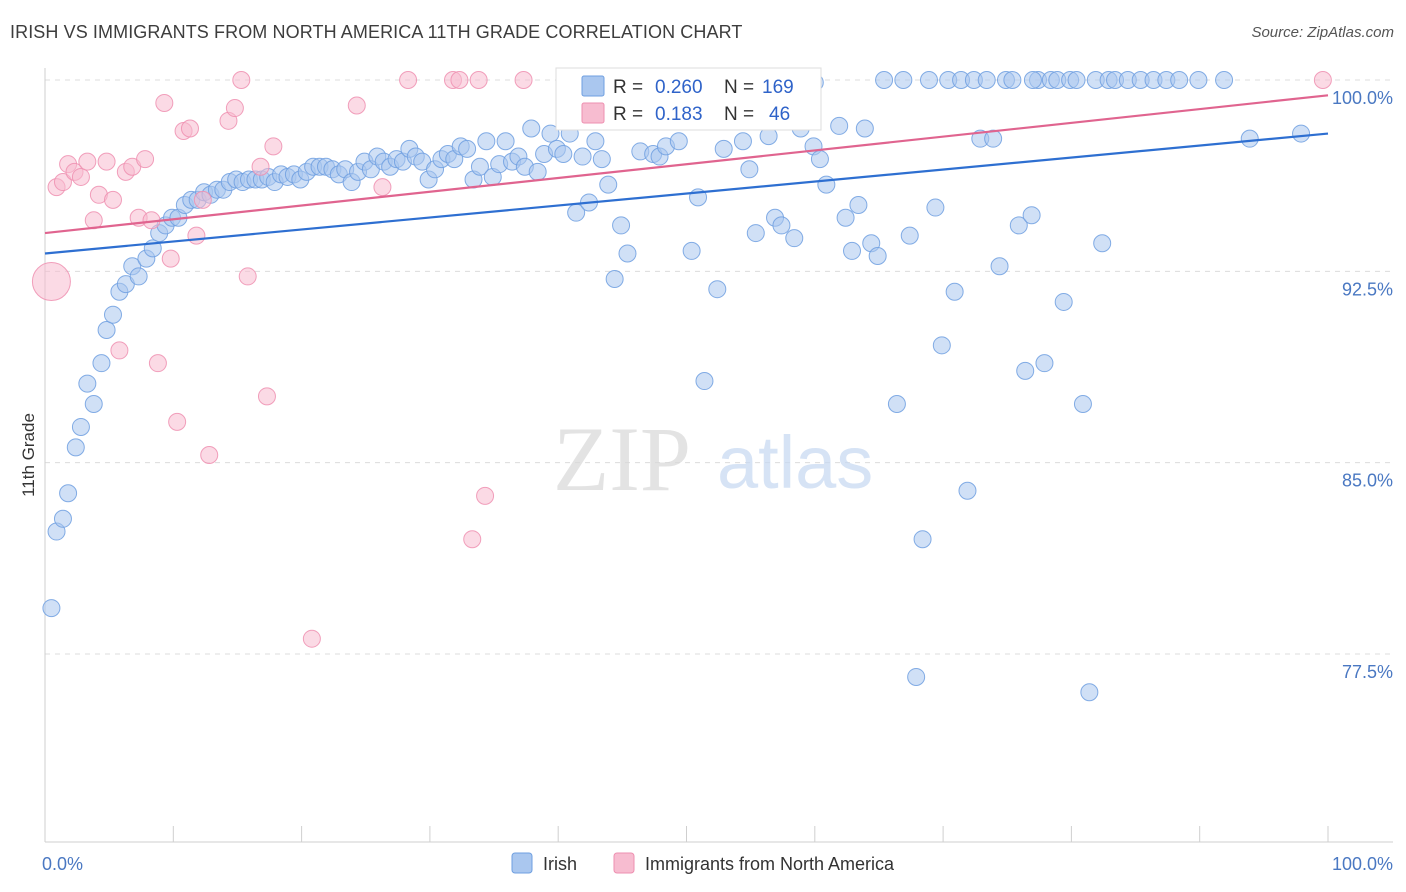 This screenshot has height=892, width=1406. What do you see at coordinates (62, 864) in the screenshot?
I see `x-tick-label-left: 0.0%` at bounding box center [62, 864].